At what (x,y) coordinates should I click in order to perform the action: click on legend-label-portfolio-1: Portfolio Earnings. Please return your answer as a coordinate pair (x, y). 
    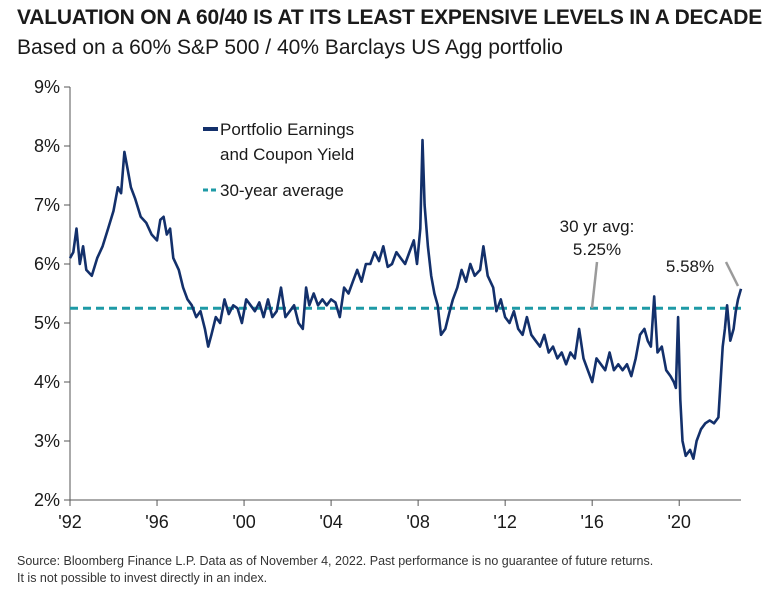
    Looking at the image, I should click on (287, 129).